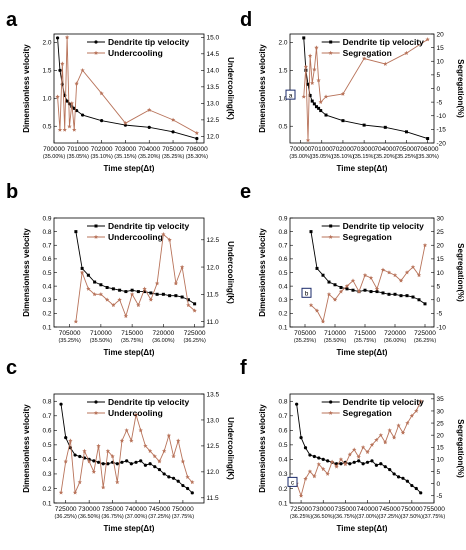 The image size is (466, 550). What do you see at coordinates (343, 149) in the screenshot?
I see `x-tick-label: 702000` at bounding box center [343, 149].